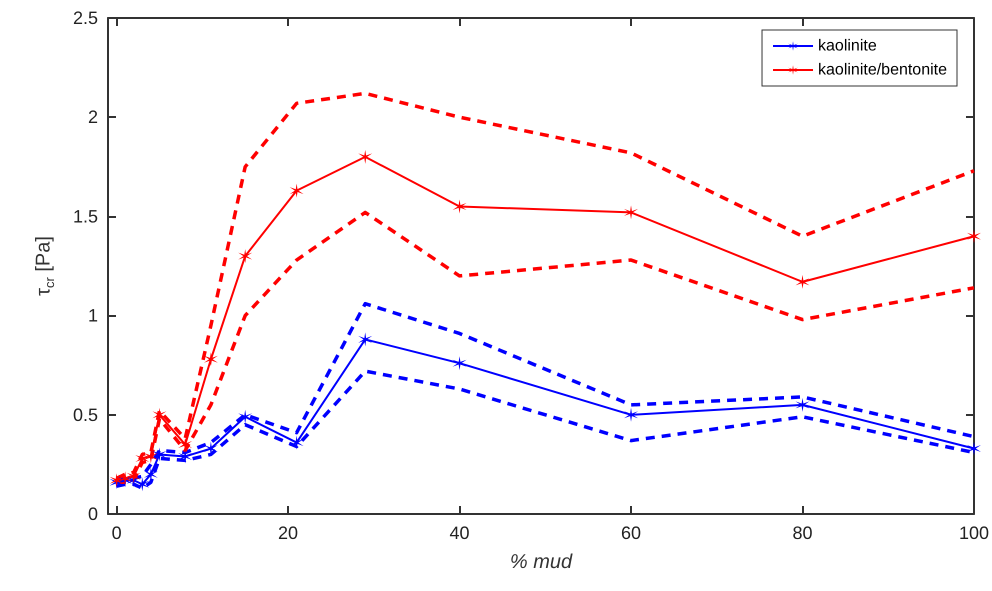 The image size is (992, 591). What do you see at coordinates (93, 514) in the screenshot?
I see `y-tick-label: 0` at bounding box center [93, 514].